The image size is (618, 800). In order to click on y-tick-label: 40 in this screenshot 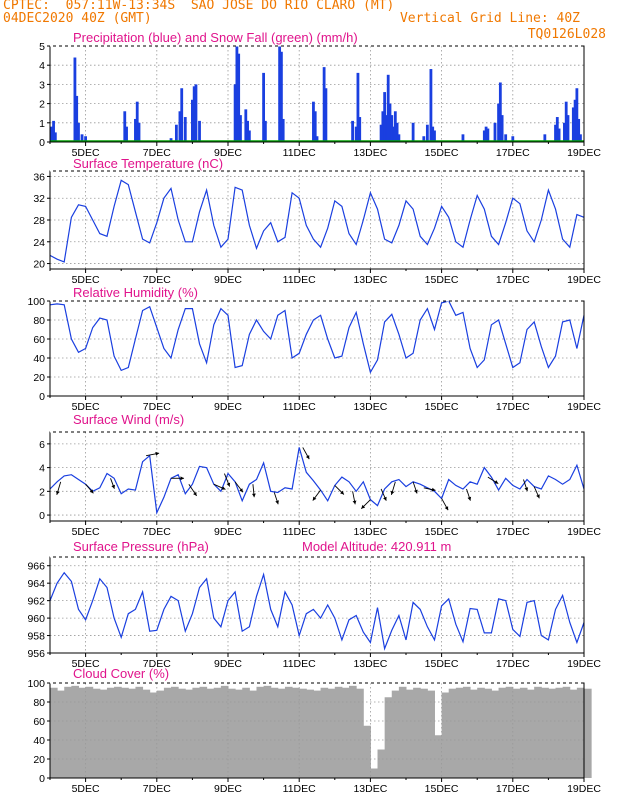, I will do `click(39, 359)`.